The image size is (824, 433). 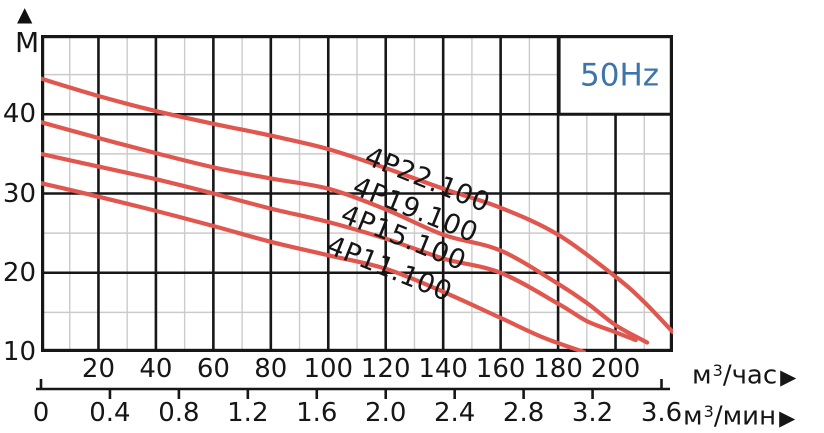 What do you see at coordinates (98, 369) in the screenshot?
I see `x-hour-tick-label: 20` at bounding box center [98, 369].